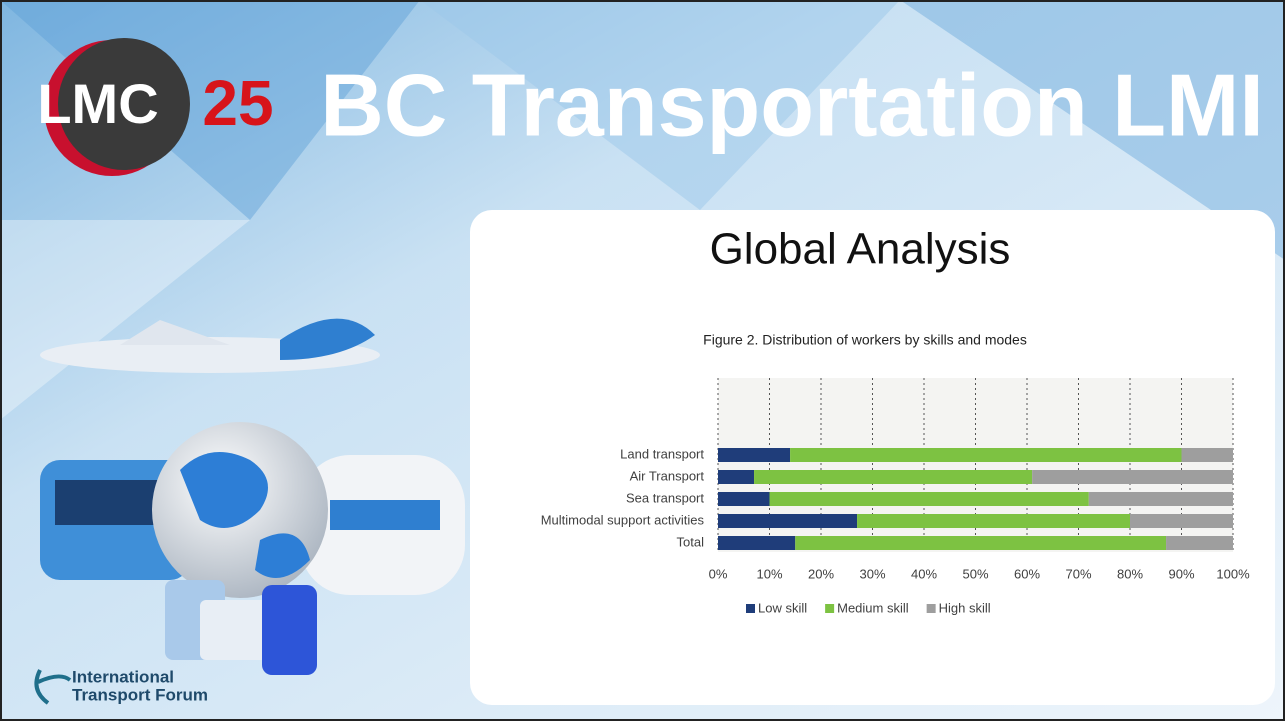  What do you see at coordinates (792, 104) in the screenshot?
I see `slide-title: BC Transportation LMI` at bounding box center [792, 104].